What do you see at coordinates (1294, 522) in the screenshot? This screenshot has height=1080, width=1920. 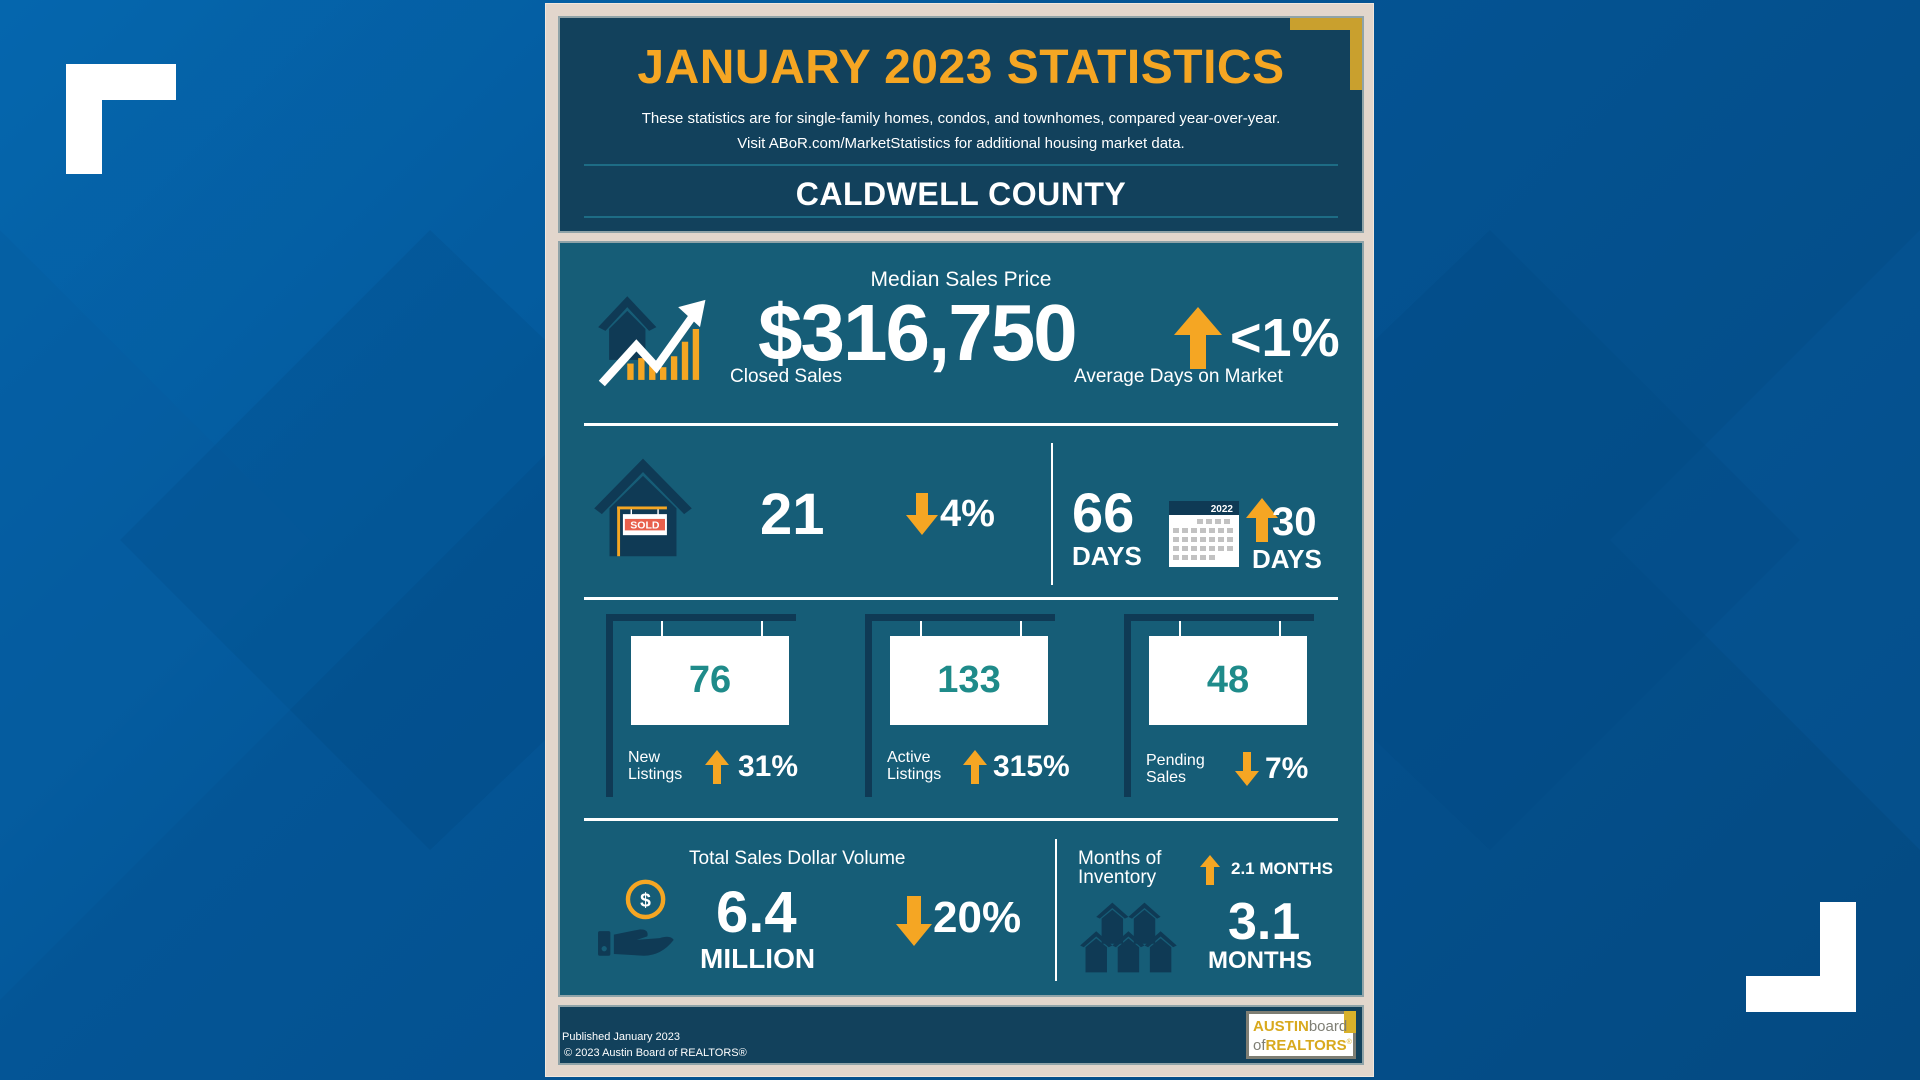 I see `avg-days-change: 30` at bounding box center [1294, 522].